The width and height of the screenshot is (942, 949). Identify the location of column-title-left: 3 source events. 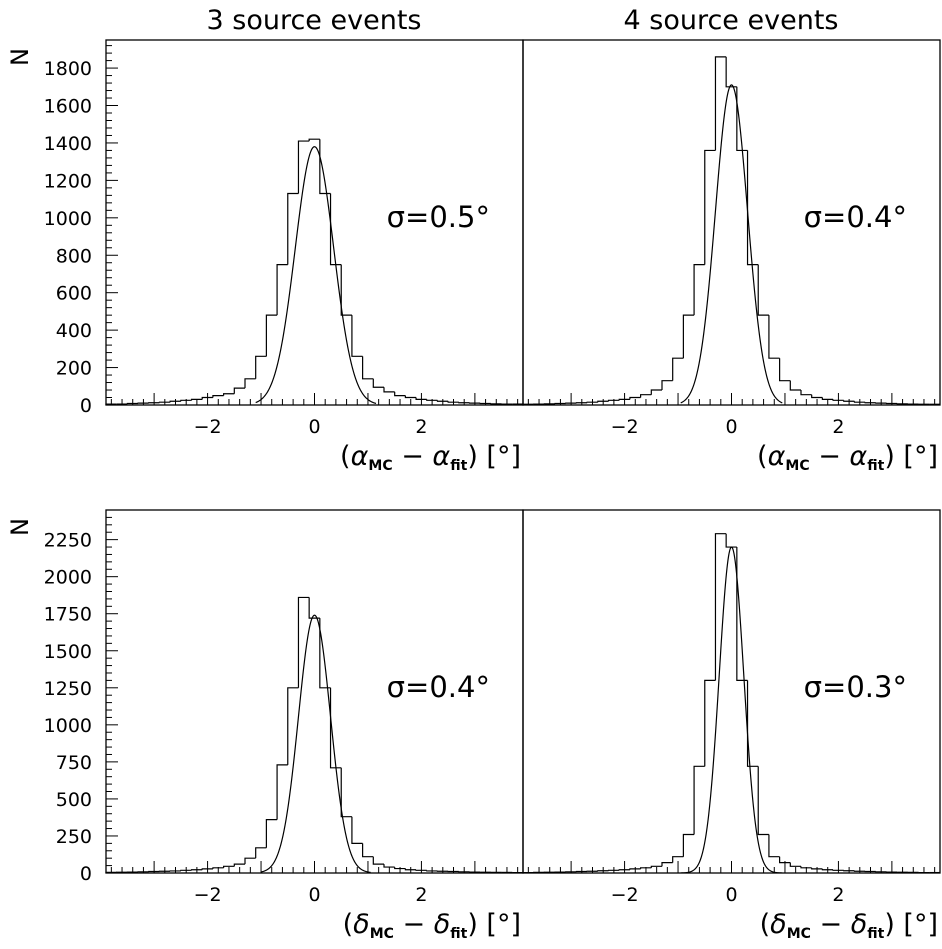
(314, 20).